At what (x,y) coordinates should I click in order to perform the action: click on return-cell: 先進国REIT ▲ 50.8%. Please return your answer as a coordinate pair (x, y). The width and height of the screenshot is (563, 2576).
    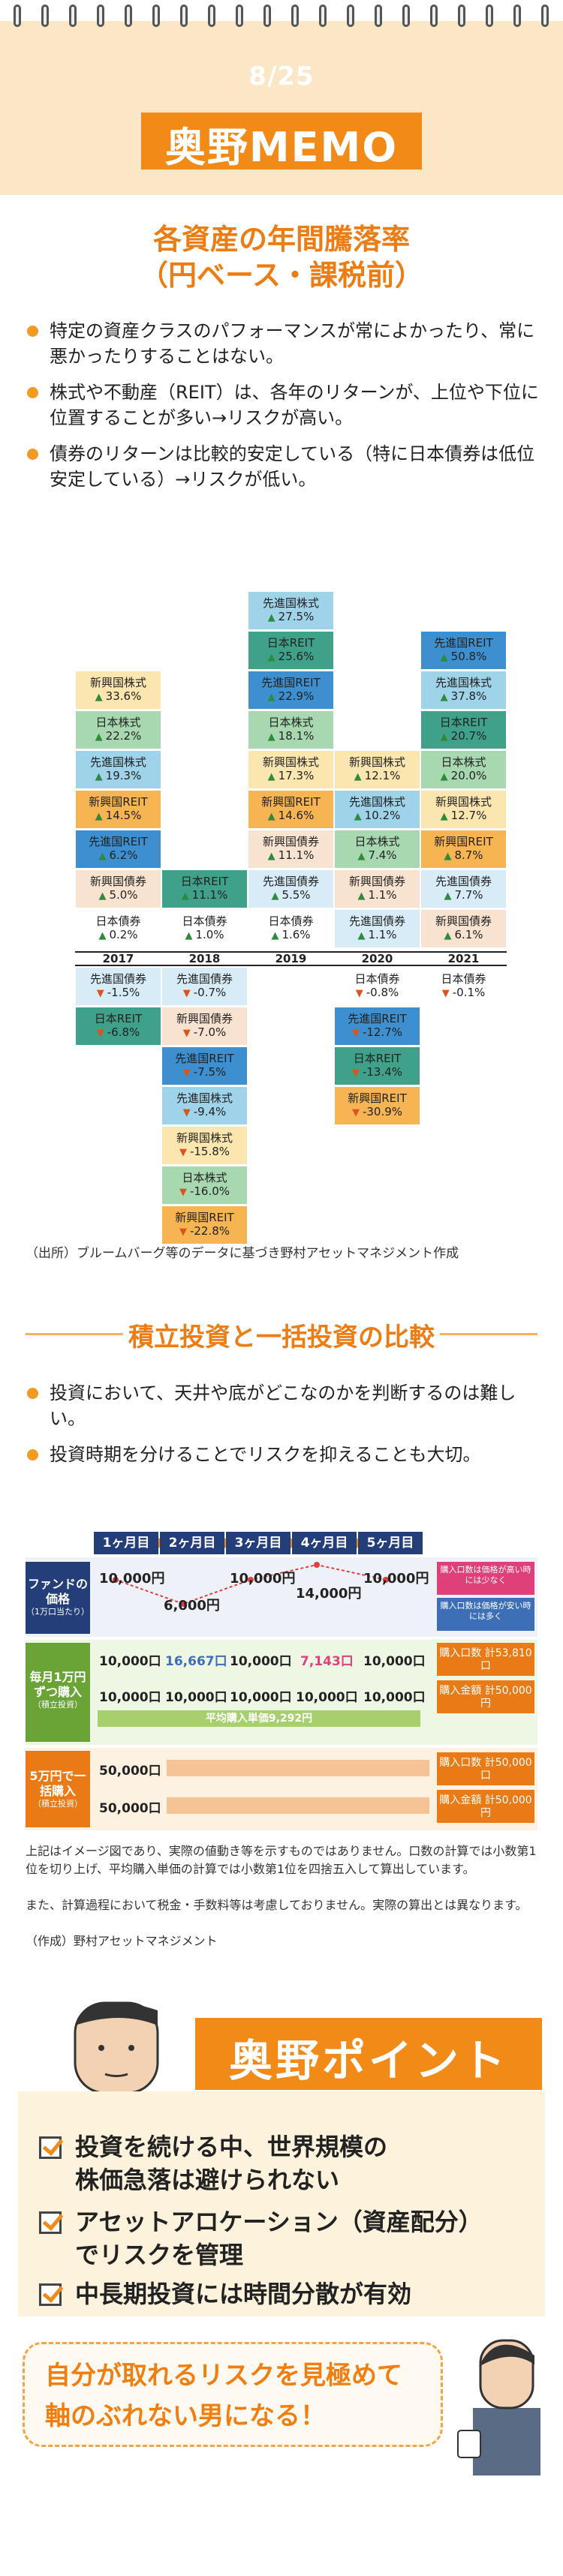
    Looking at the image, I should click on (463, 650).